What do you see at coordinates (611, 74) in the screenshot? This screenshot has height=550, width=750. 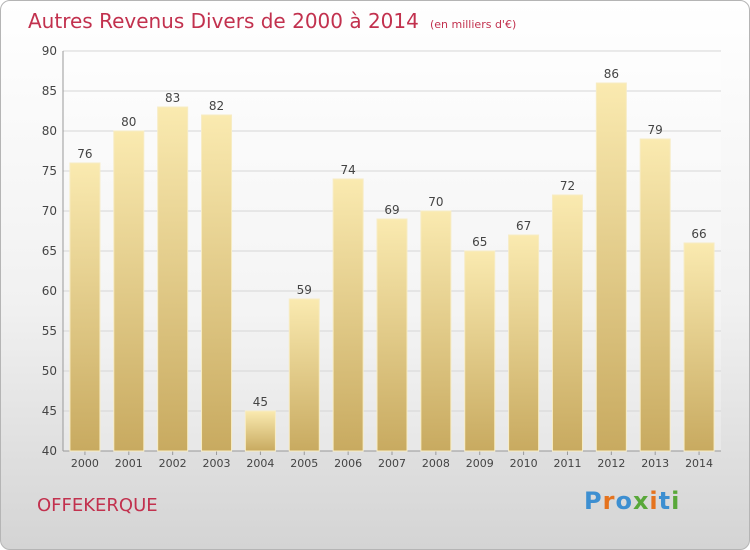 I see `bar-value-label: 86` at bounding box center [611, 74].